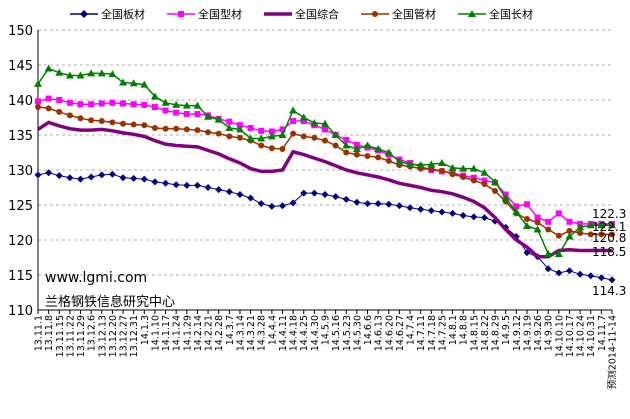  Describe the element at coordinates (20, 276) in the screenshot. I see `y-tick-label: 115` at that location.